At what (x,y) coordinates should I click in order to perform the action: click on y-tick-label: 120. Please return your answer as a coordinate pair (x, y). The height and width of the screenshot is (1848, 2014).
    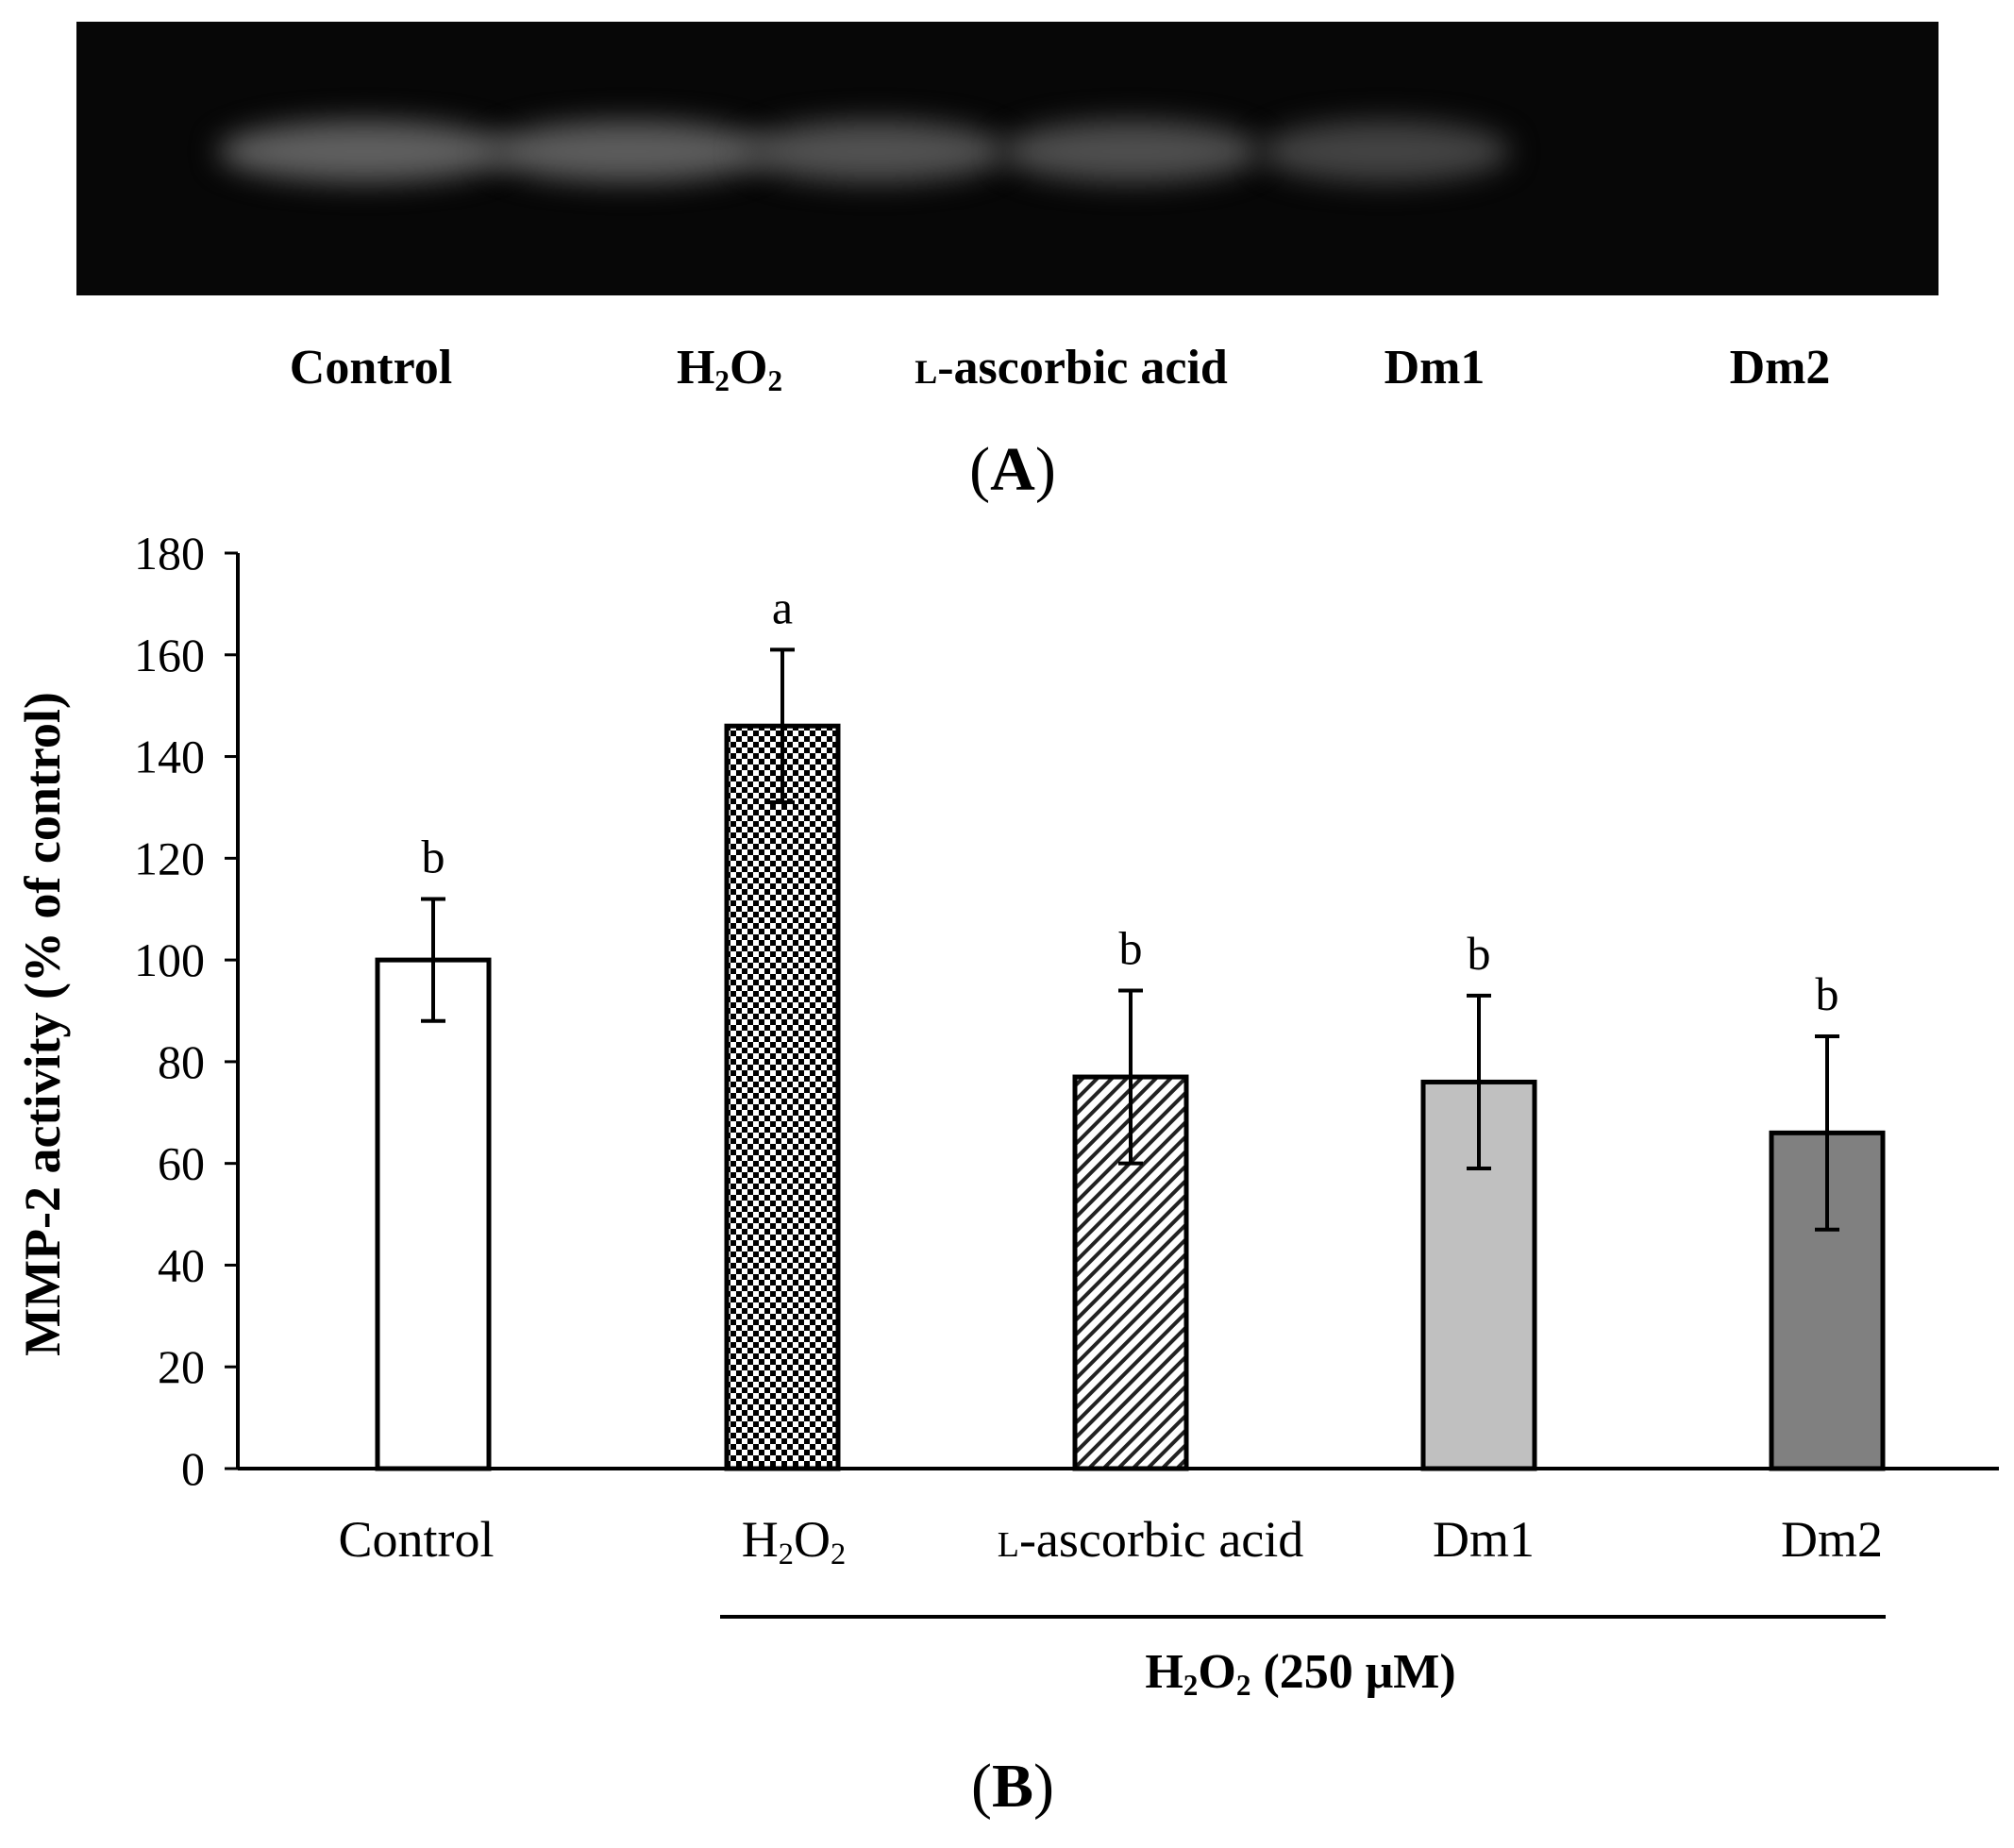
    Looking at the image, I should click on (169, 858).